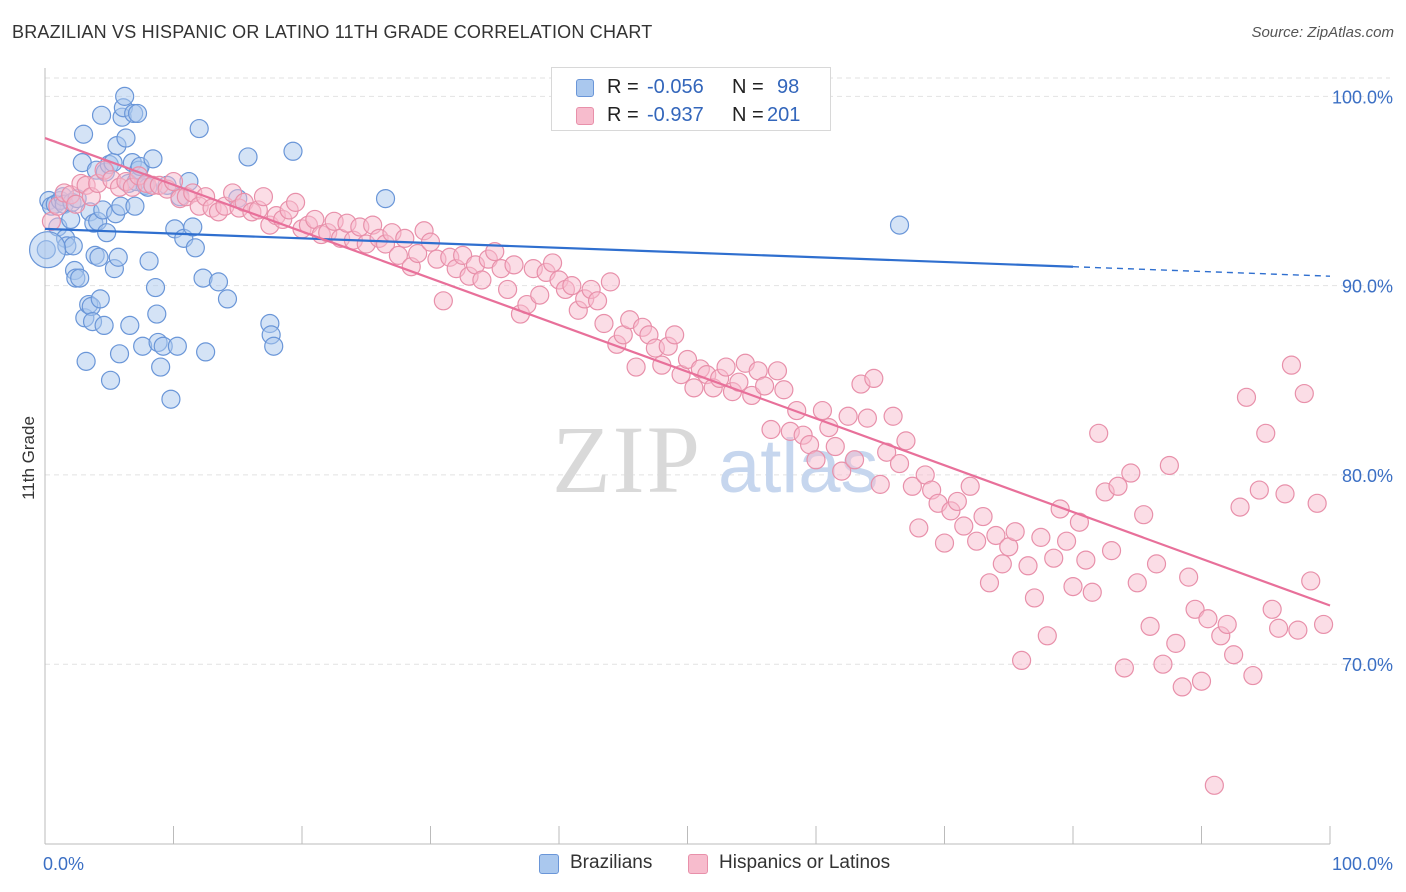  I want to click on watermark-zip: ZIP, so click(627, 459).